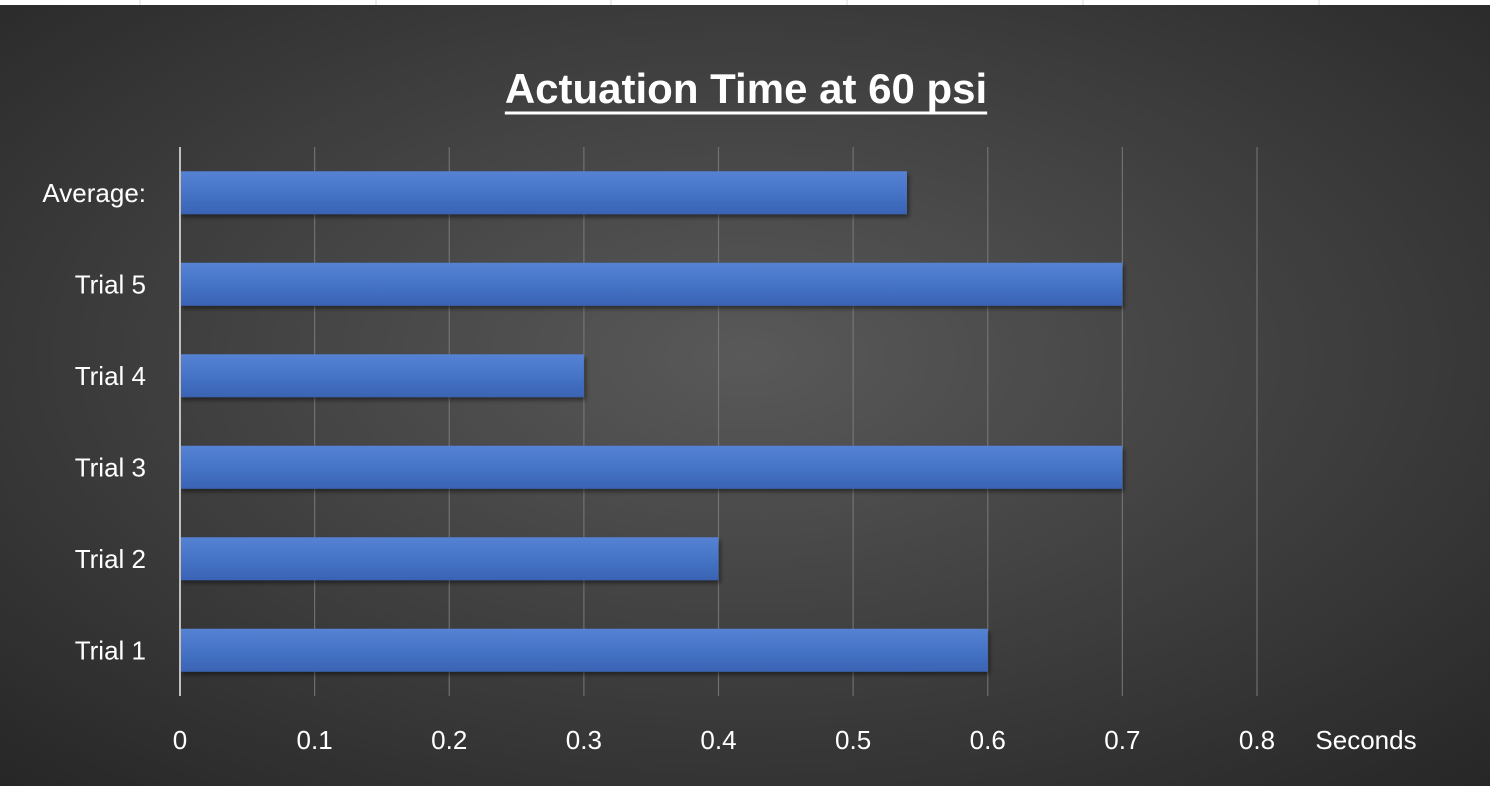  Describe the element at coordinates (110, 376) in the screenshot. I see `category-label: Trial 4` at that location.